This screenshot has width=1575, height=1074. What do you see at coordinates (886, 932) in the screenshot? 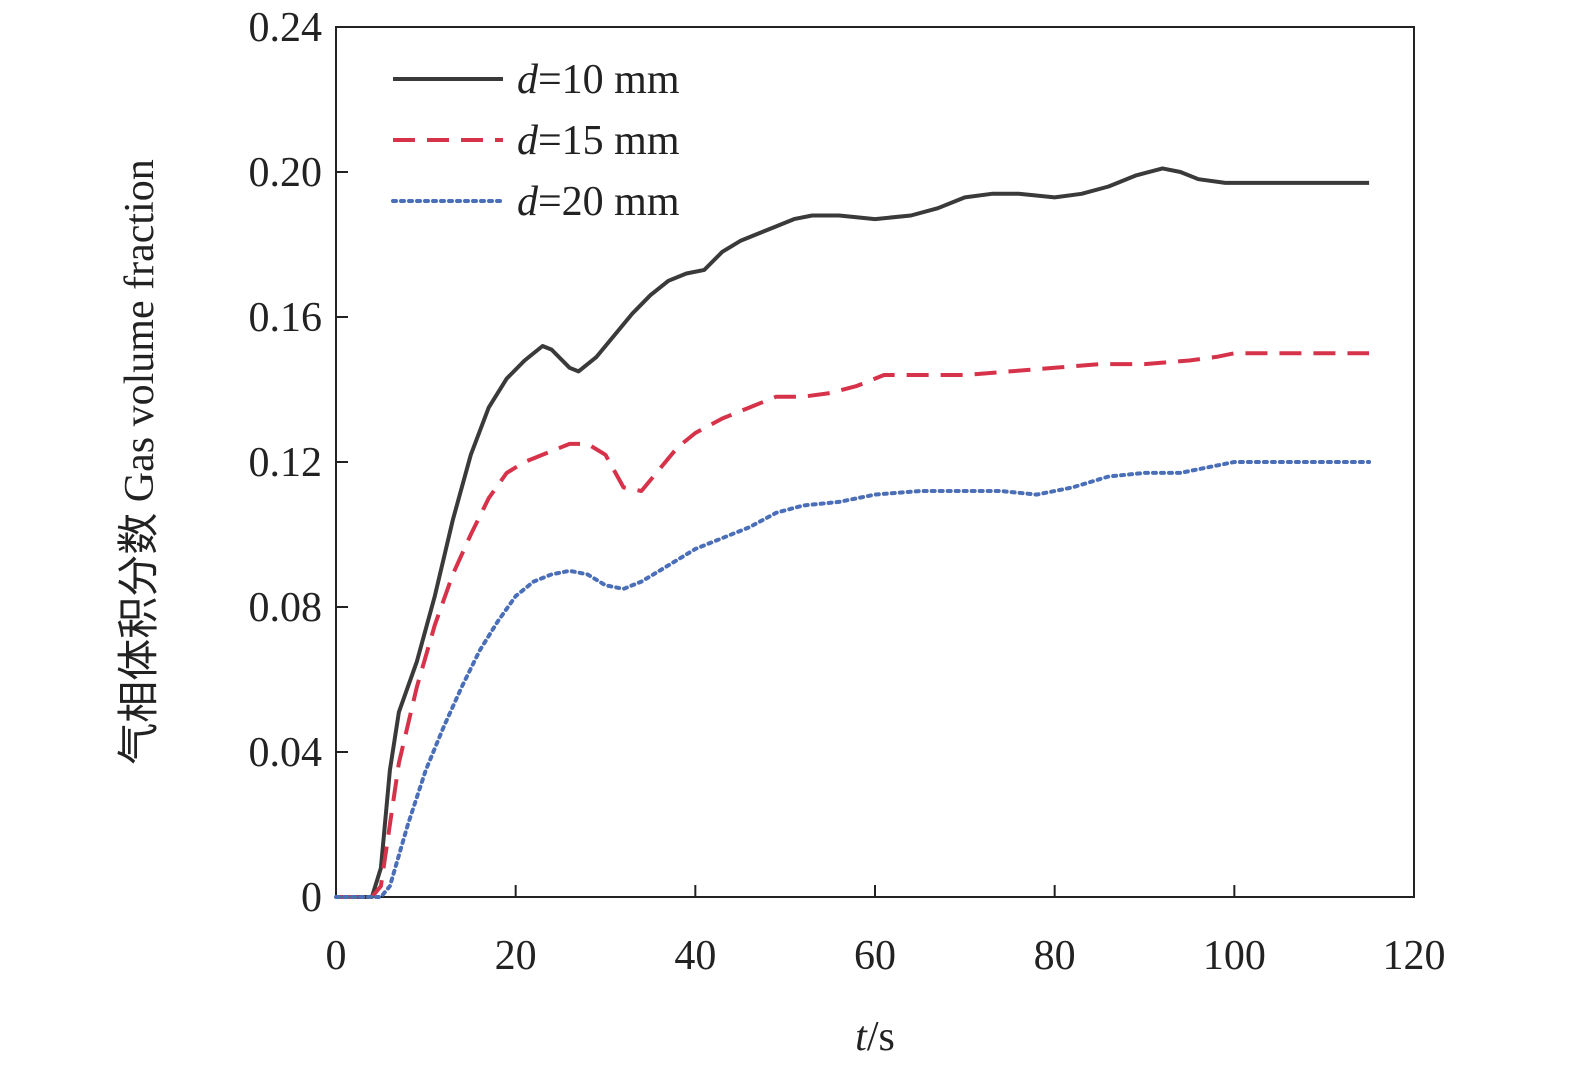
I see `x-axis: 0 20 40 60 80 100 120` at bounding box center [886, 932].